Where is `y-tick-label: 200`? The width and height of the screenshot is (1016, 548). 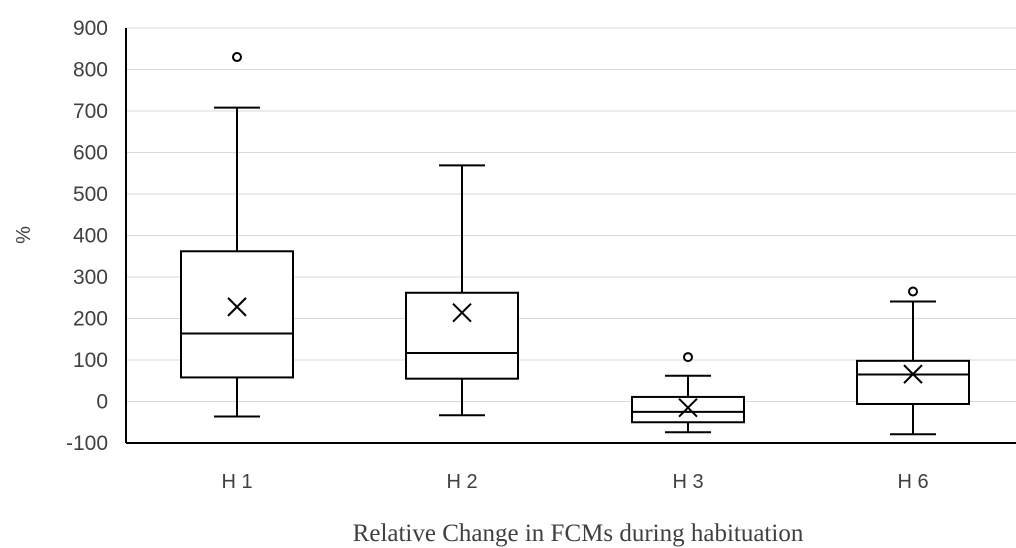
y-tick-label: 200 is located at coordinates (90, 319).